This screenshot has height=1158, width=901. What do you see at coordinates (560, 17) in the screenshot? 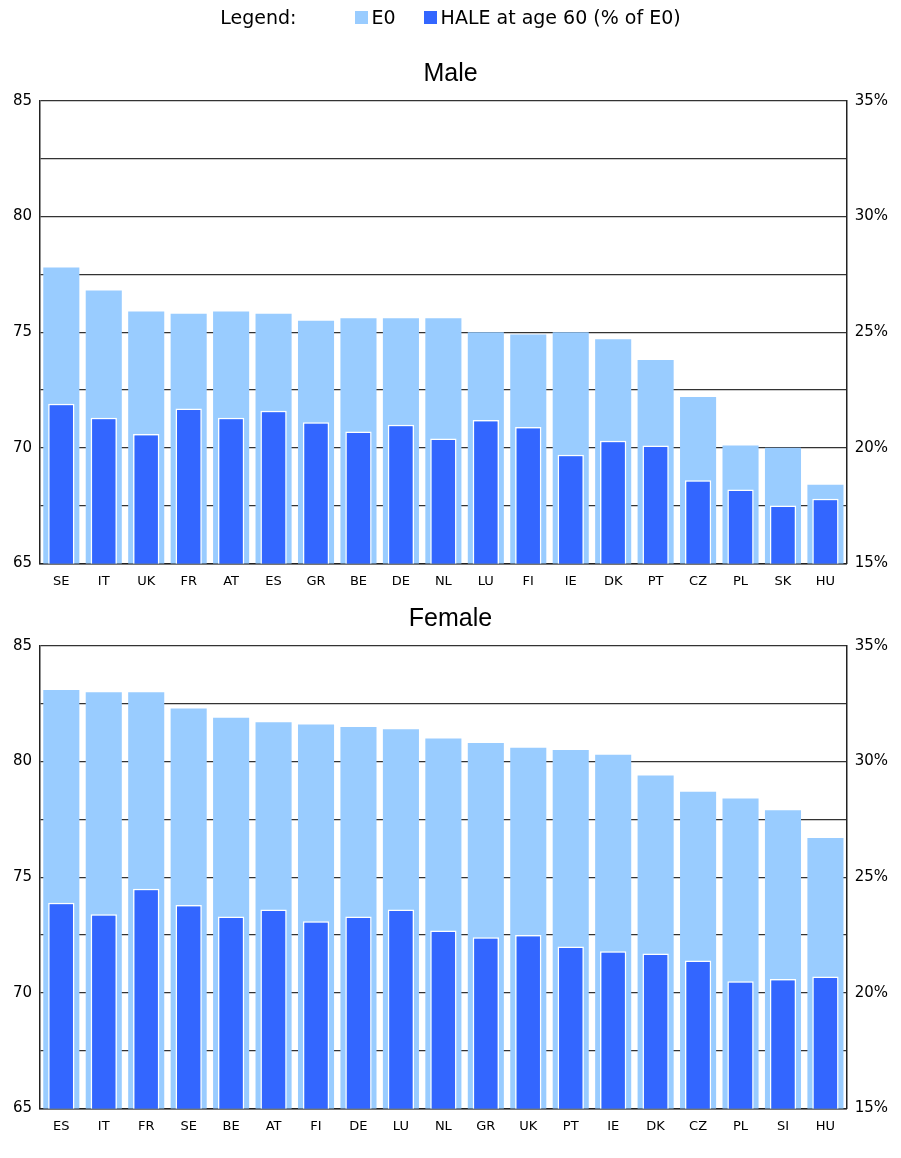
I see `legend-label: HALE at age 60 (% of E0)` at bounding box center [560, 17].